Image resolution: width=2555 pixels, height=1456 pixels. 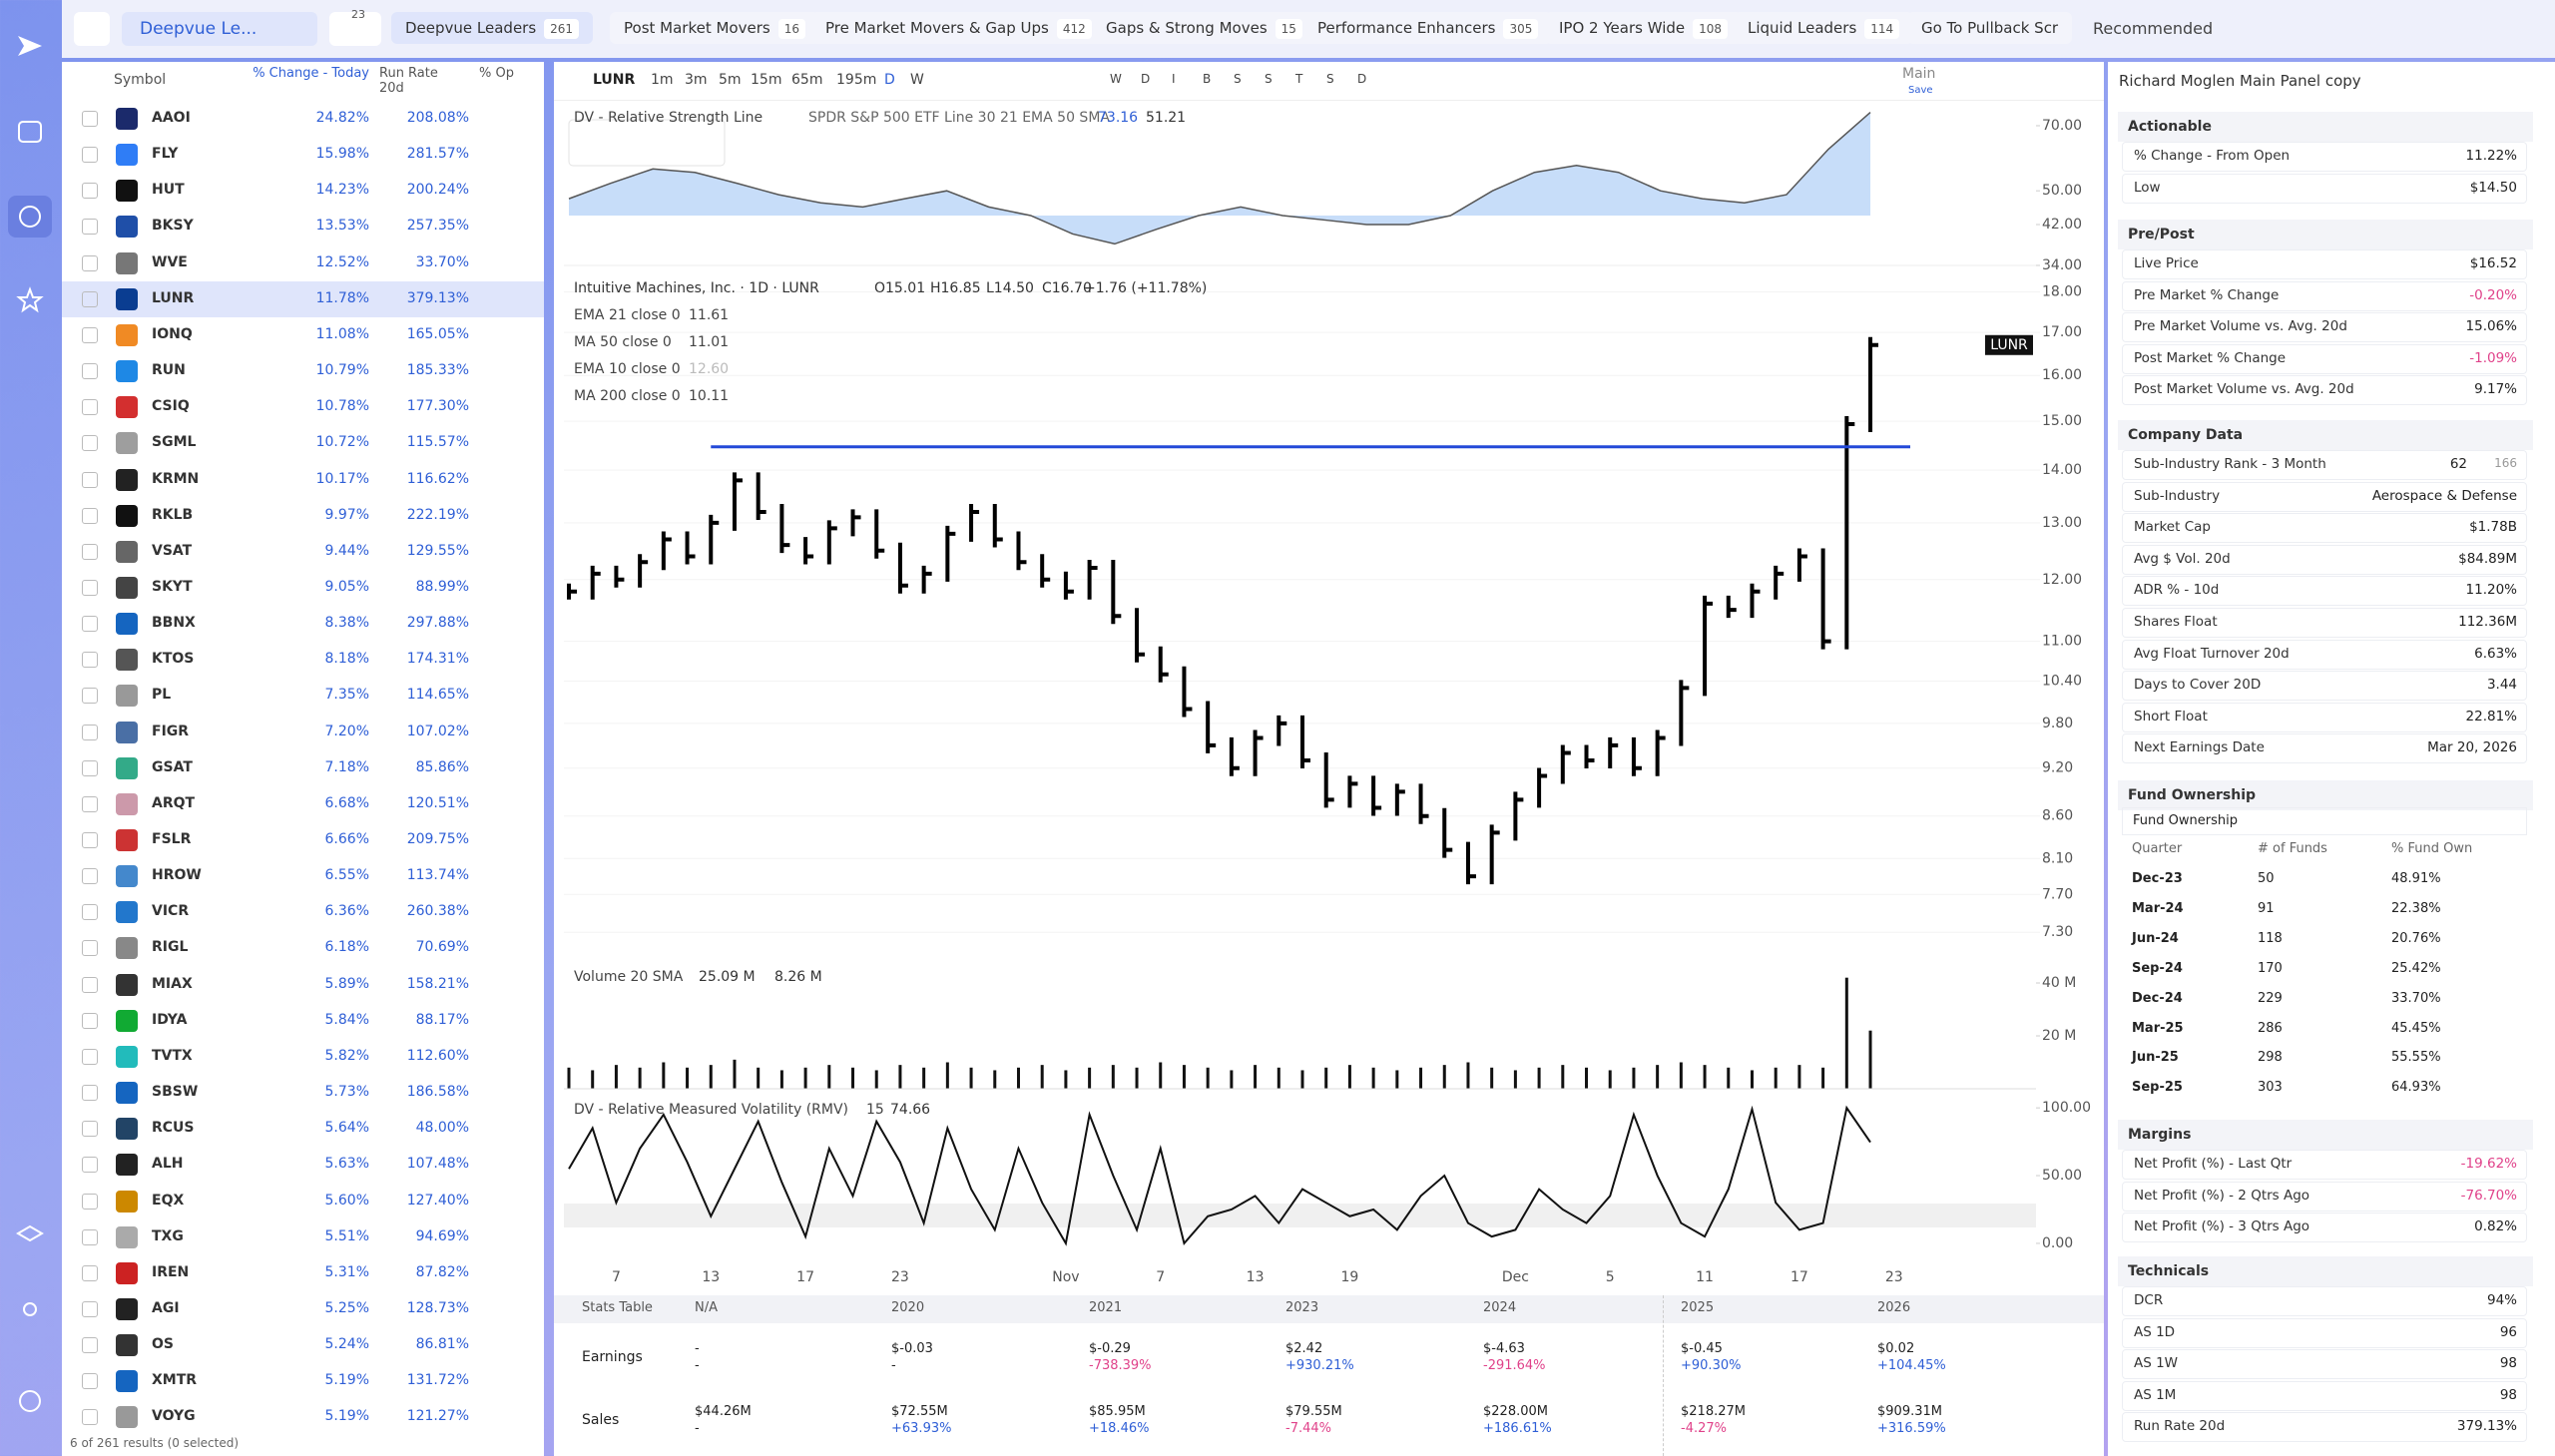 What do you see at coordinates (92, 29) in the screenshot?
I see `search-button` at bounding box center [92, 29].